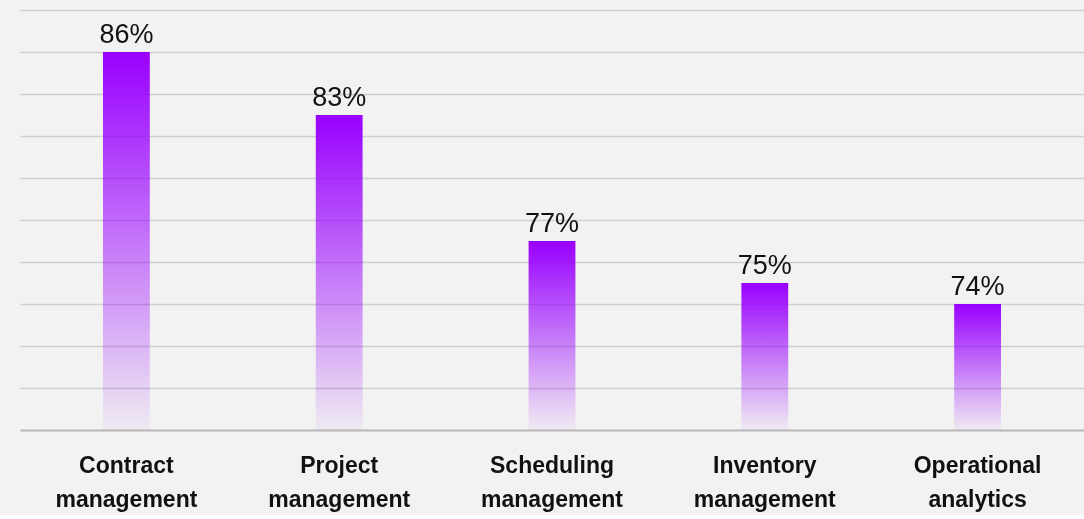 The image size is (1084, 519). I want to click on x-tick-label: Contract management, so click(126, 481).